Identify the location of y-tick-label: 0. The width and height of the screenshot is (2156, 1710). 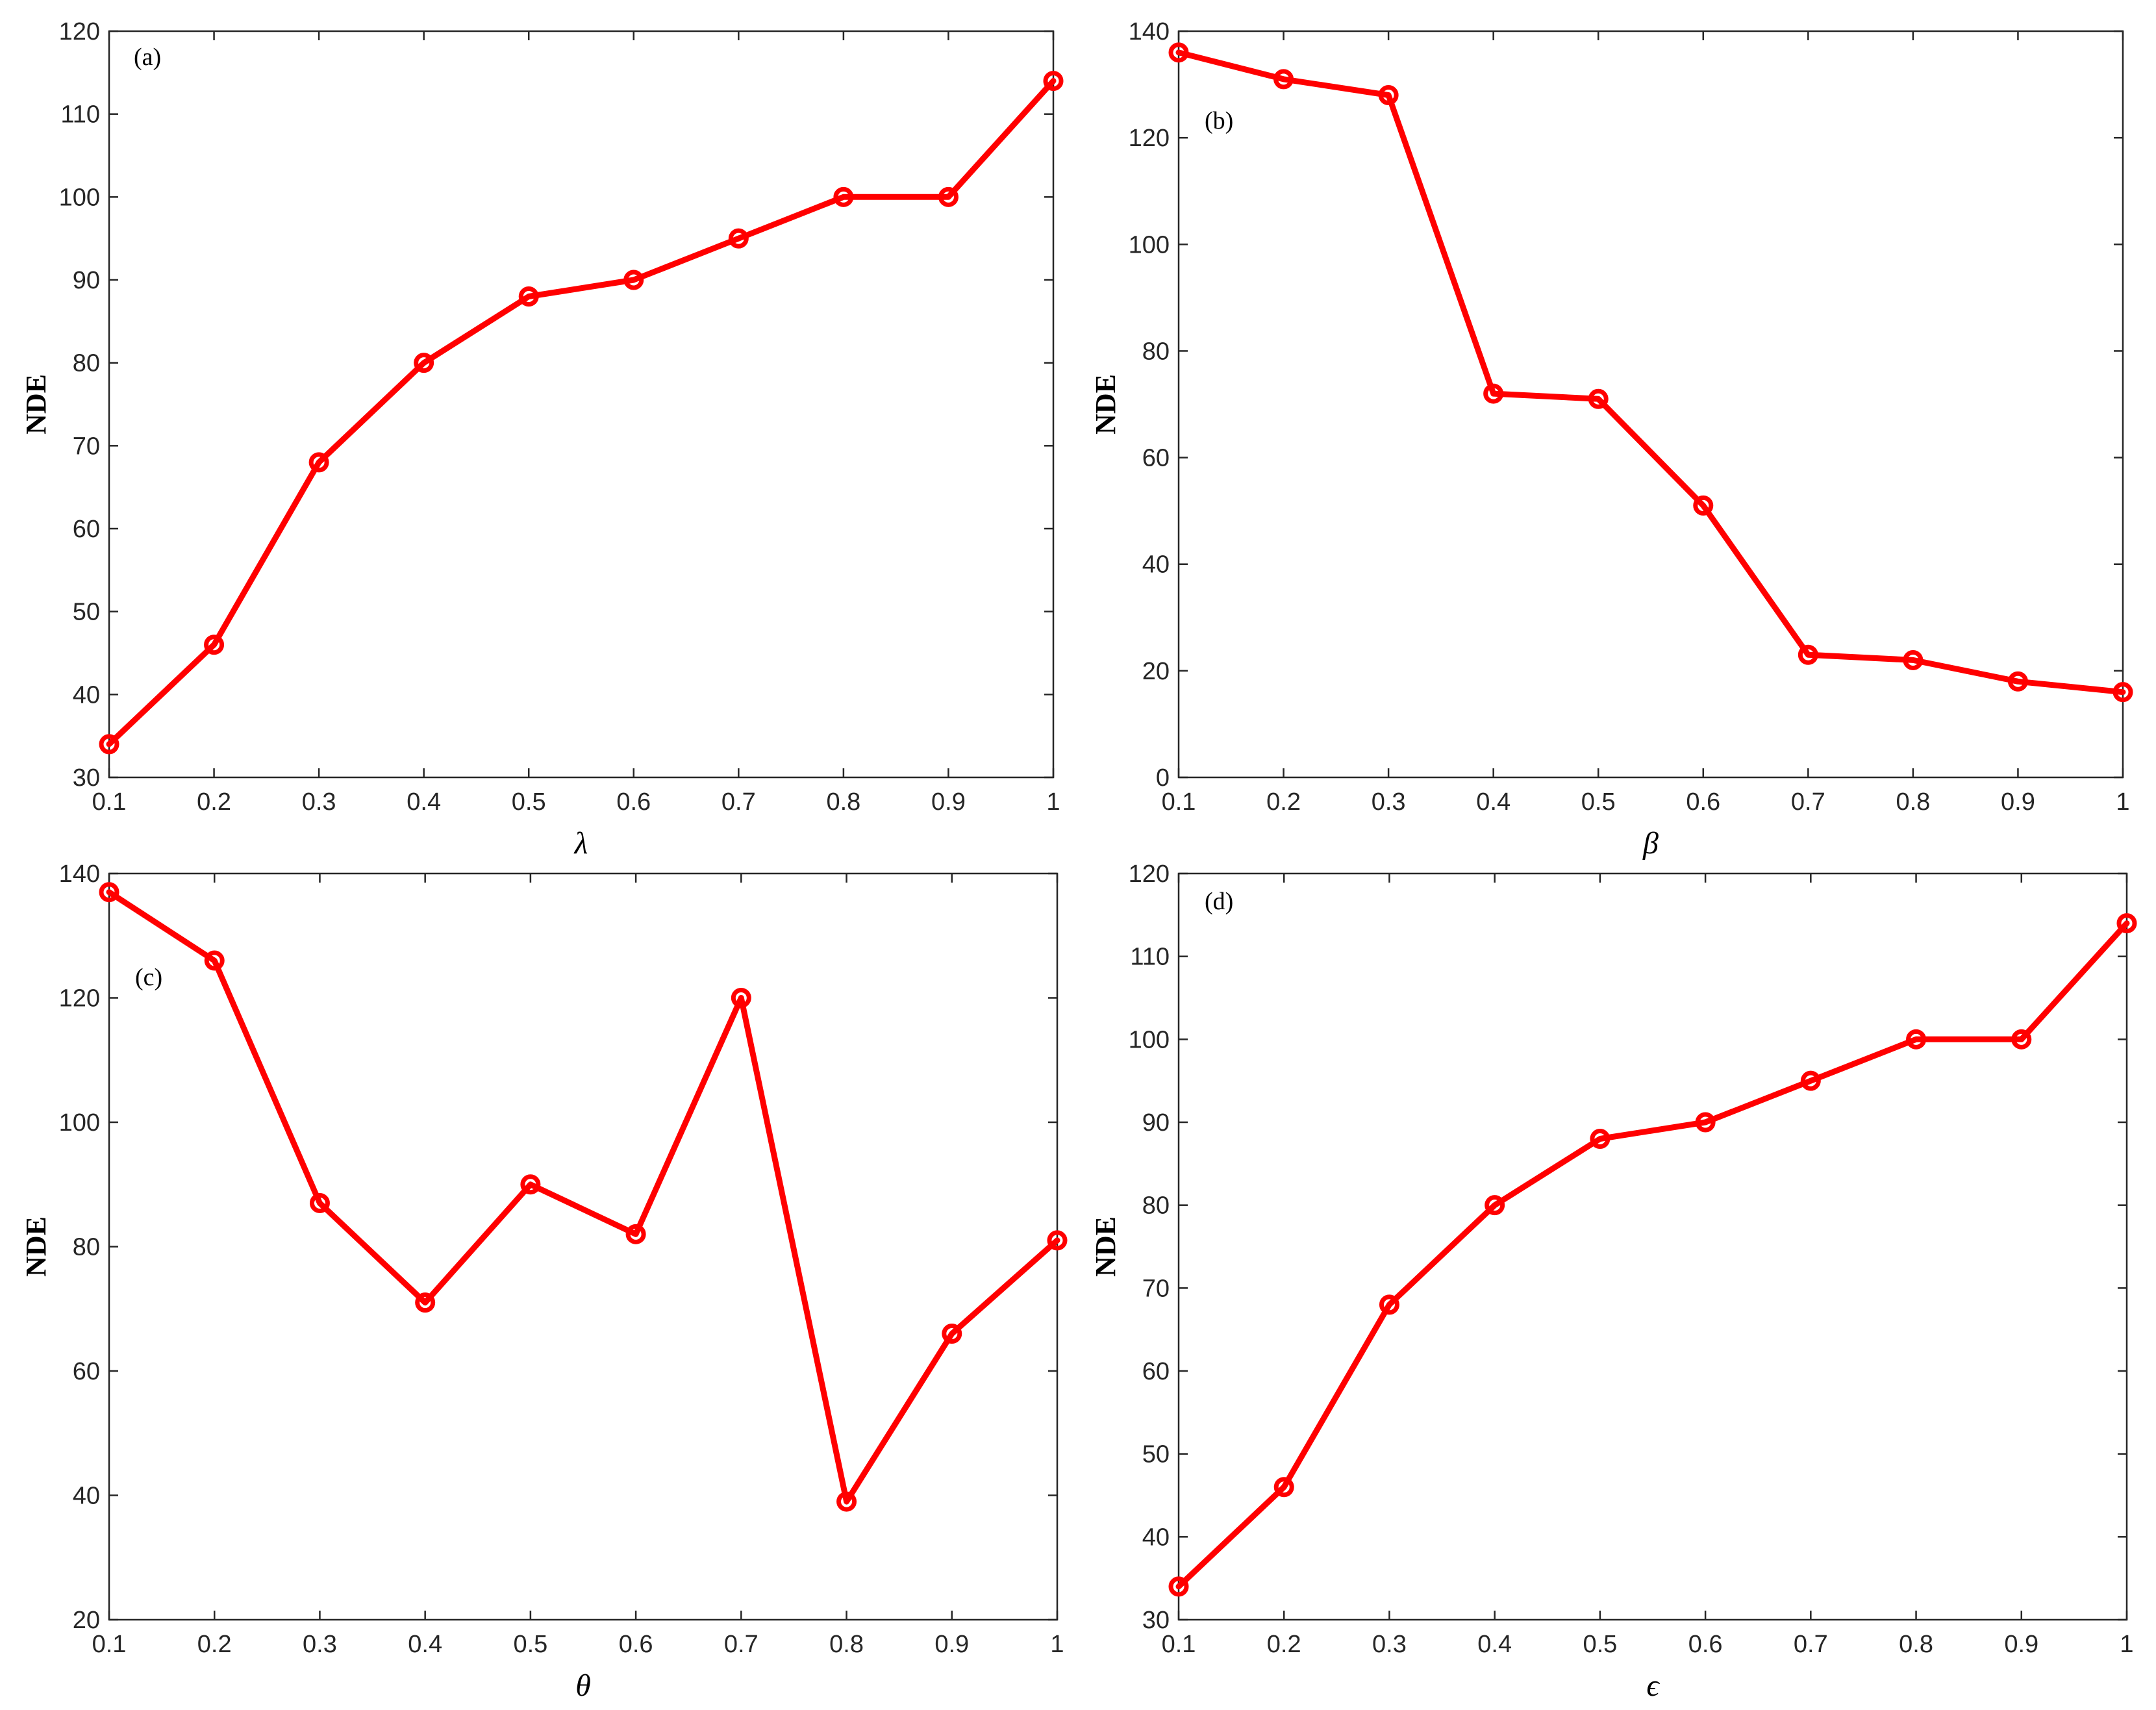
(1163, 778).